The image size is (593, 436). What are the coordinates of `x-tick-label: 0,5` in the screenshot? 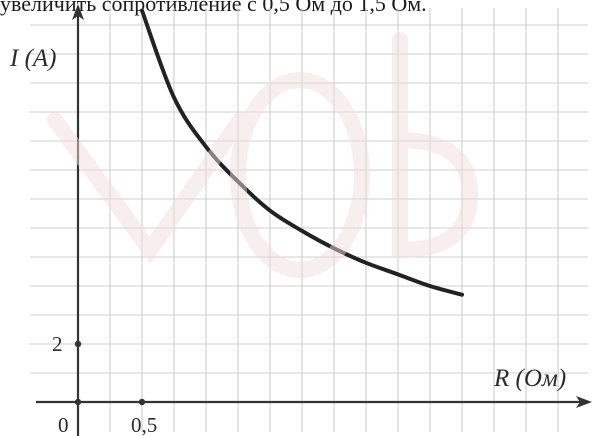 It's located at (144, 424).